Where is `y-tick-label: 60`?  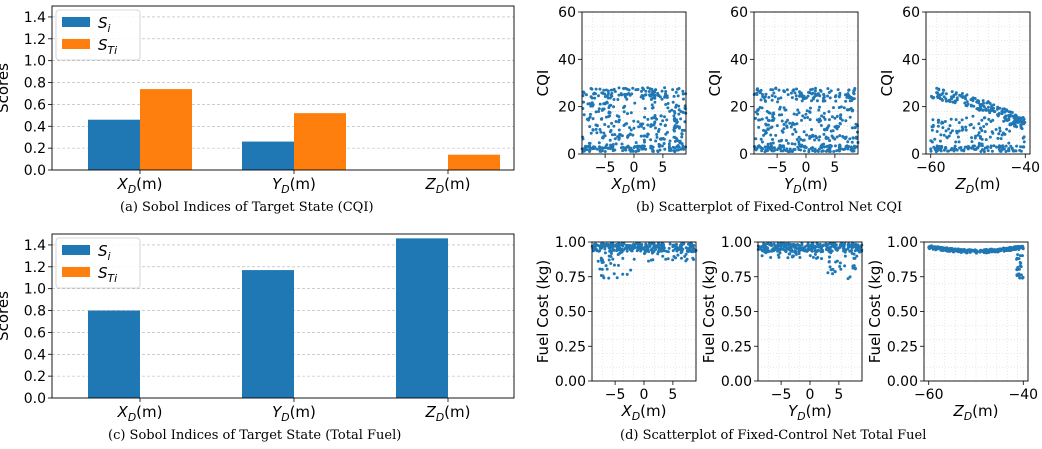 y-tick-label: 60 is located at coordinates (567, 13).